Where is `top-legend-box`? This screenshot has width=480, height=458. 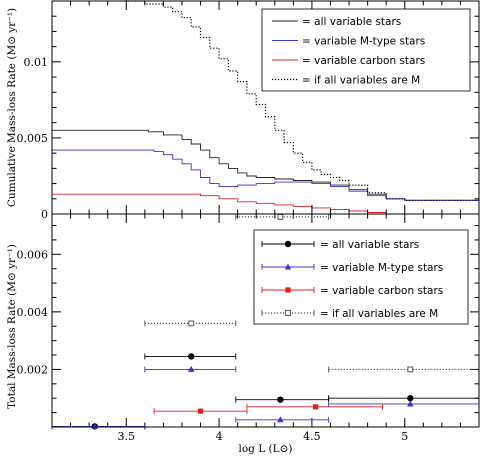 top-legend-box is located at coordinates (366, 50).